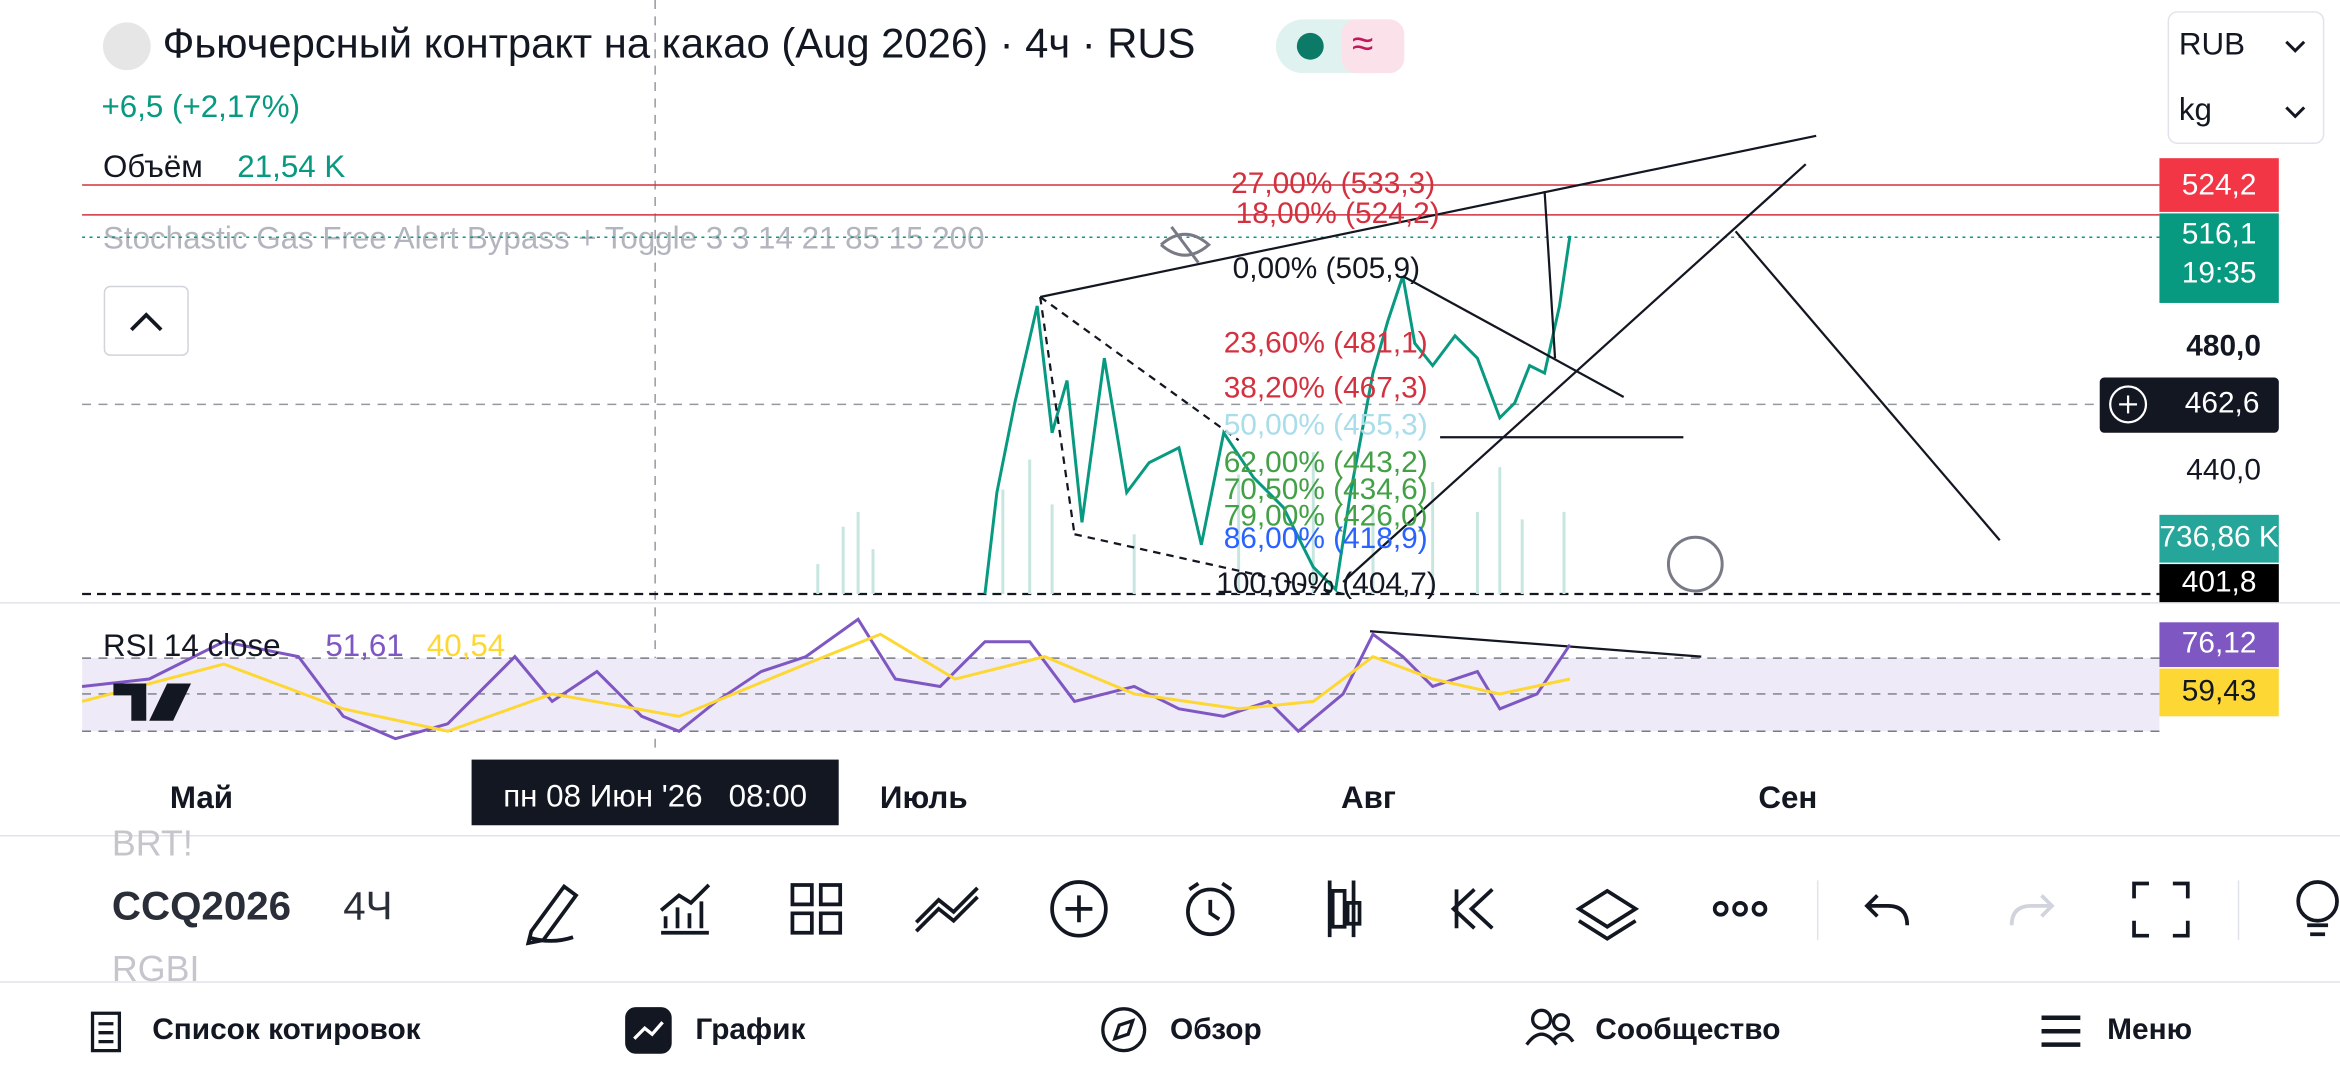  I want to click on crosshair-price: 462,6, so click(2222, 402).